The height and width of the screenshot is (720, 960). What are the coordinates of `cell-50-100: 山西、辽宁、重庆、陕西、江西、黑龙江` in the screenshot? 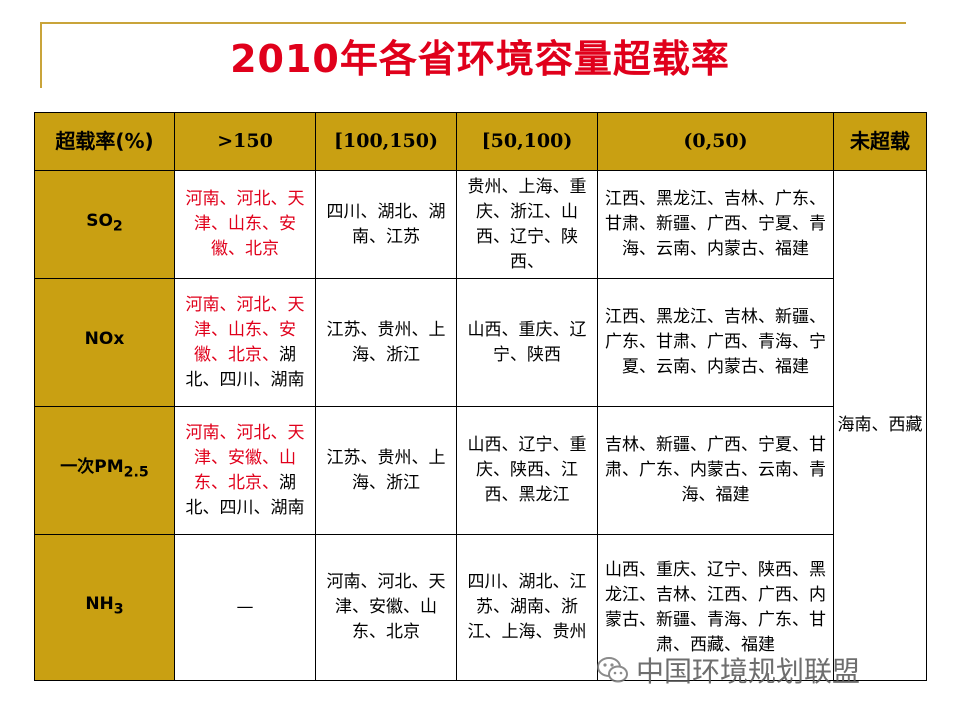 It's located at (527, 470).